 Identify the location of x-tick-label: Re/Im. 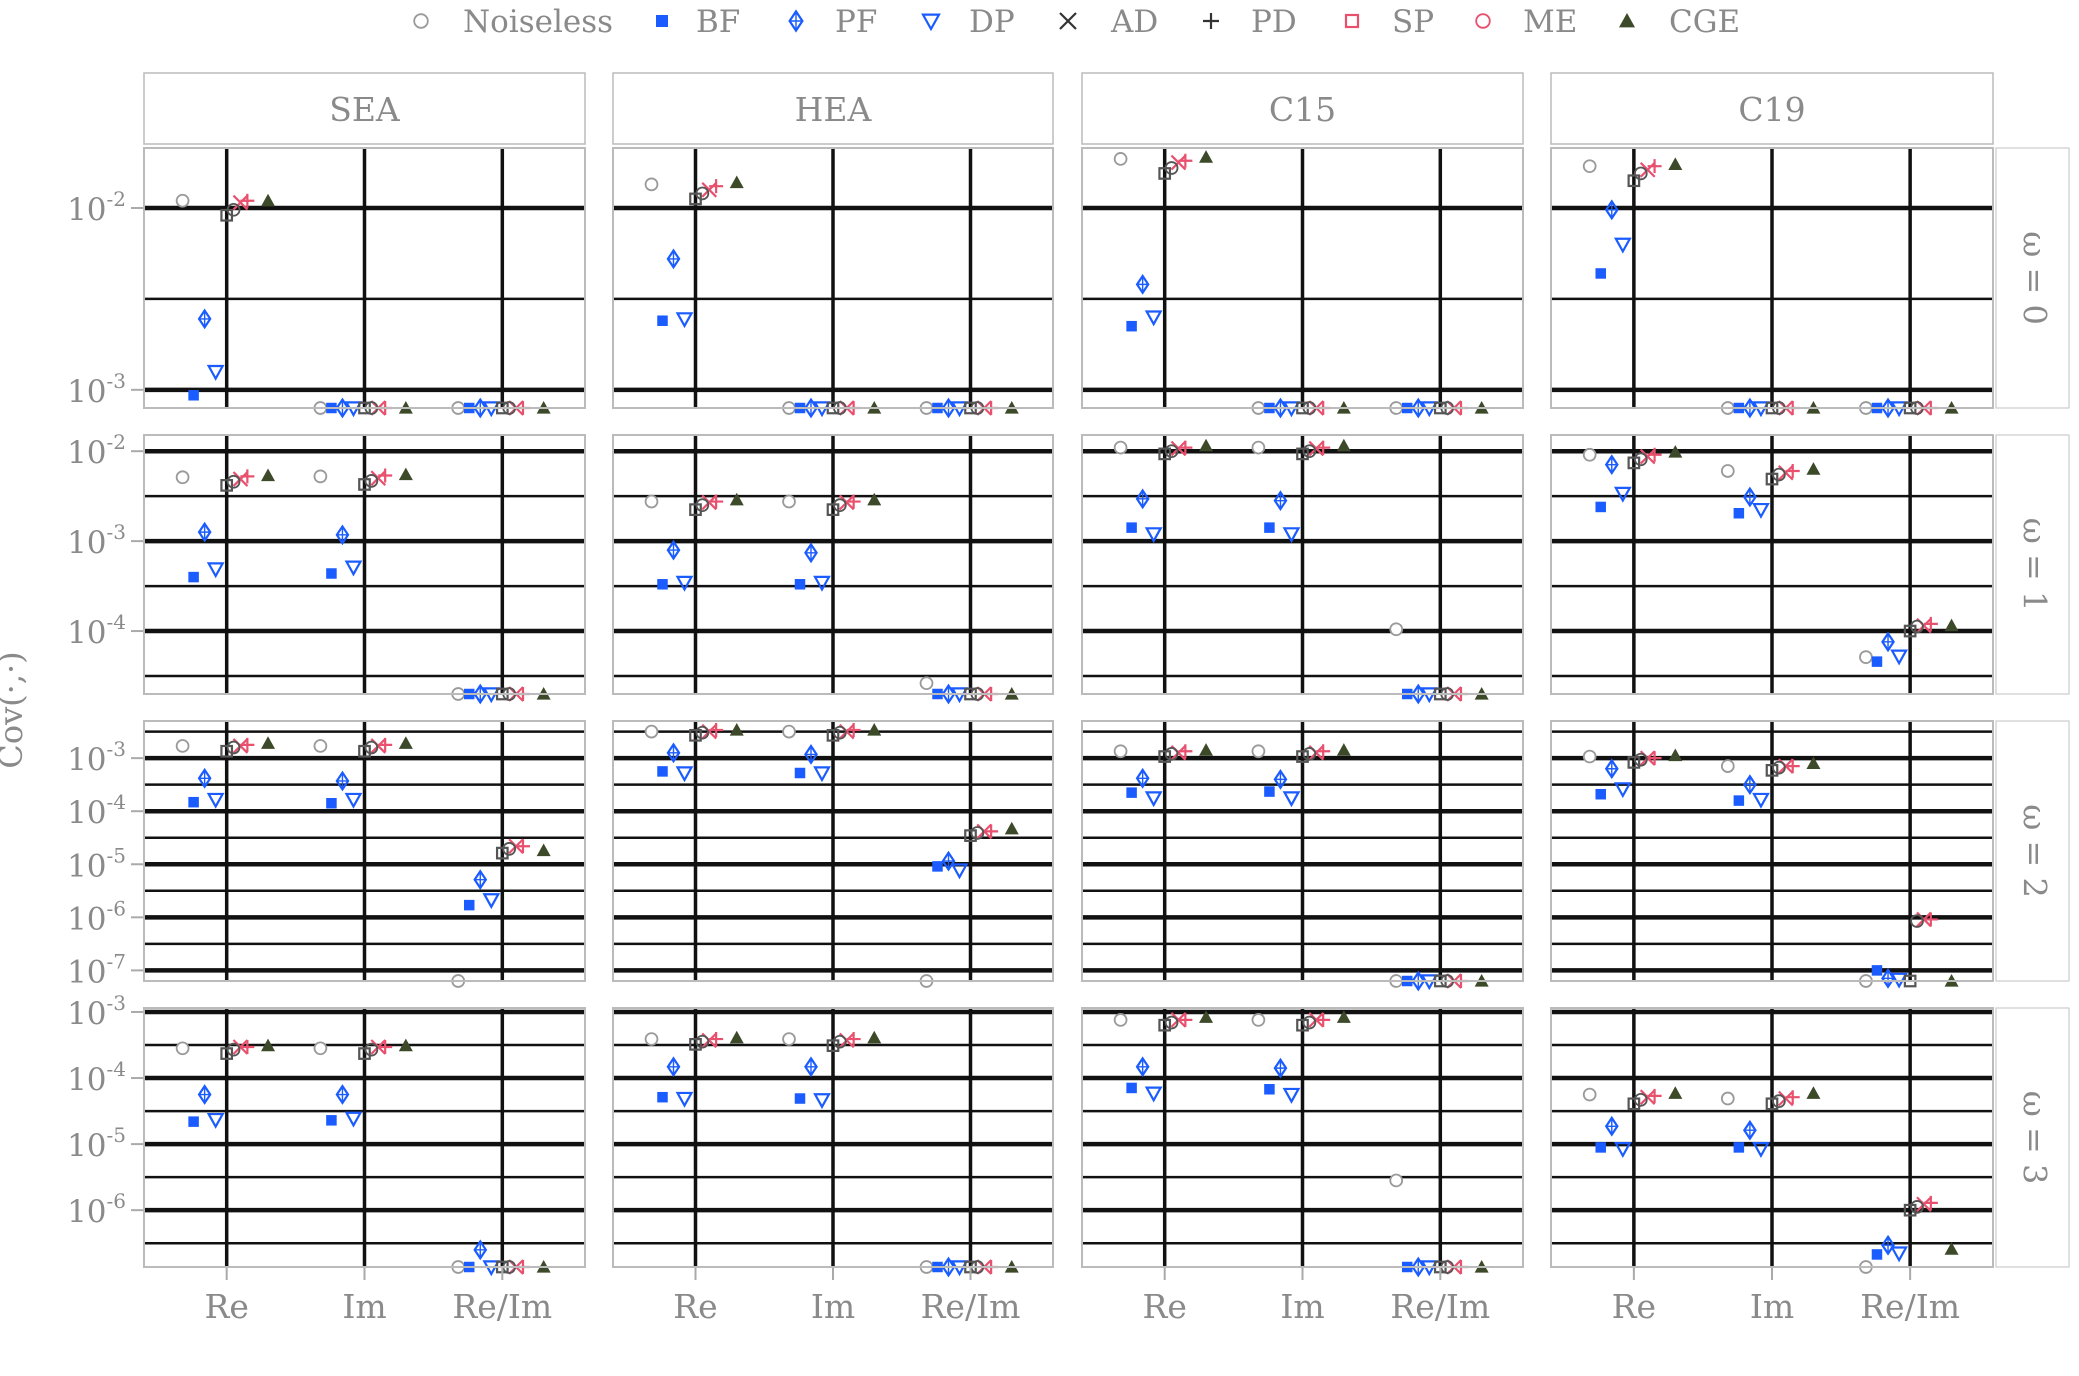
(1440, 1306).